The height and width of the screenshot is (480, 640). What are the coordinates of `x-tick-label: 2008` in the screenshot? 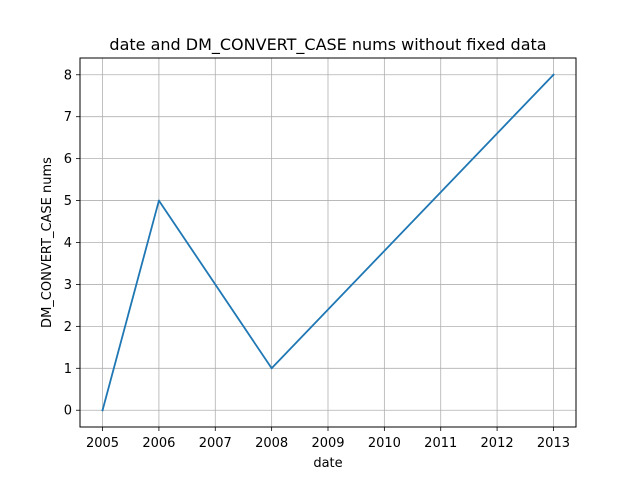 It's located at (271, 443).